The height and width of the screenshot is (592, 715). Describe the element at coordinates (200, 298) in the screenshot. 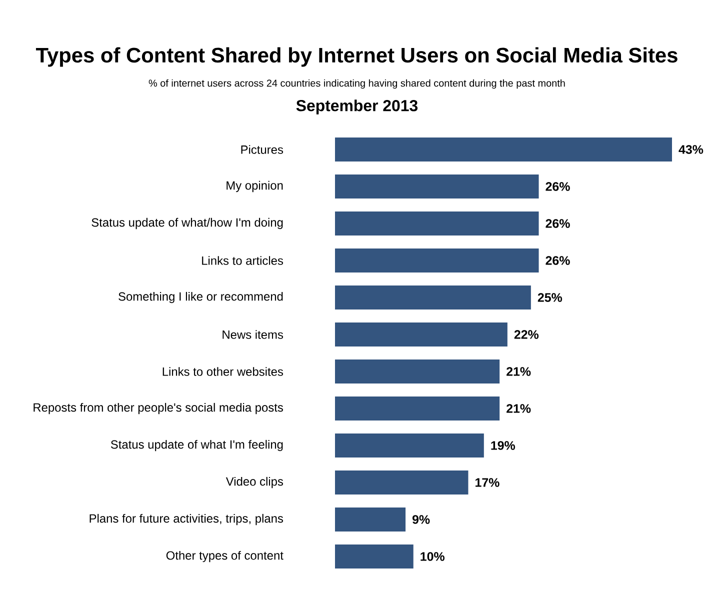

I see `y-tick-label: Something I like or recommend` at that location.